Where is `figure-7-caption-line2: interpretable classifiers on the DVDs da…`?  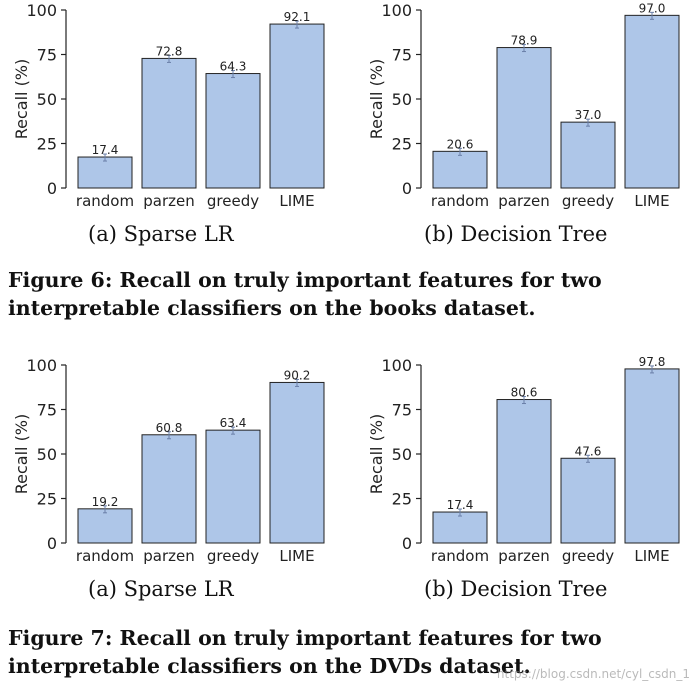 figure-7-caption-line2: interpretable classifiers on the DVDs da… is located at coordinates (269, 666).